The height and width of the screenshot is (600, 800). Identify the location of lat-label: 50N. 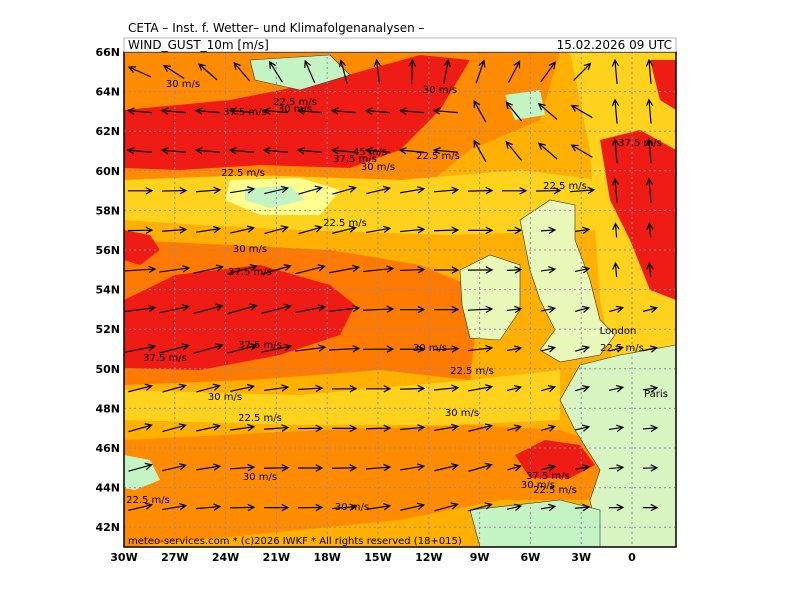
(107, 369).